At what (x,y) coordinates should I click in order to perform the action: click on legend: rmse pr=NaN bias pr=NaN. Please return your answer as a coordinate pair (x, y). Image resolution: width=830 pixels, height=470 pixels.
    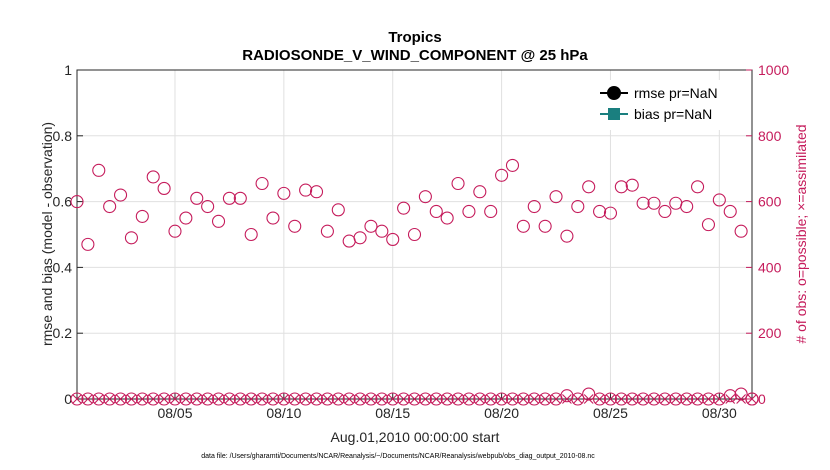
    Looking at the image, I should click on (670, 105).